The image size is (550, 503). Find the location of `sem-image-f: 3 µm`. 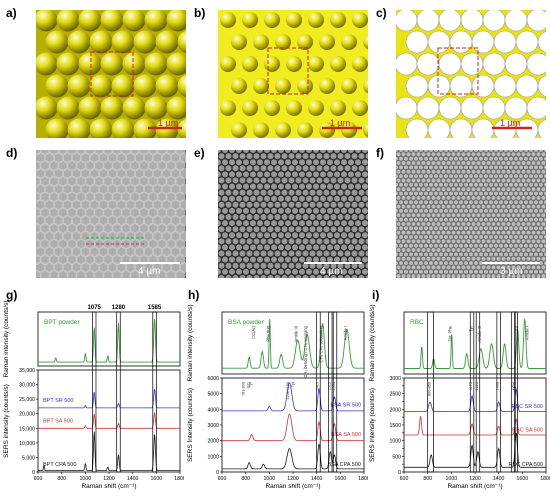

sem-image-f: 3 µm is located at coordinates (471, 214).